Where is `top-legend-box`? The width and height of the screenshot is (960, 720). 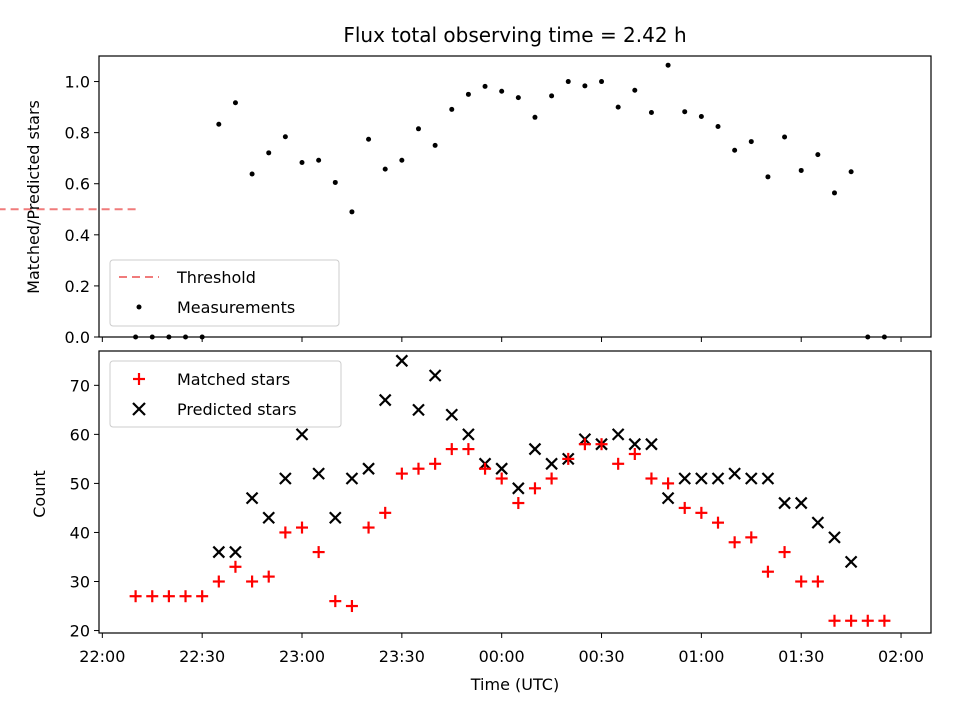 top-legend-box is located at coordinates (224, 293).